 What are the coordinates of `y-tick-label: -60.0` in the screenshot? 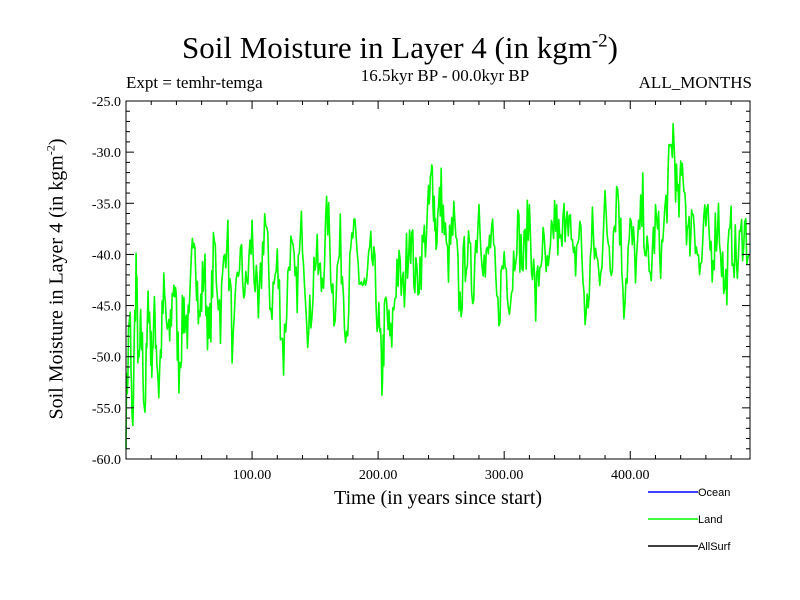 It's located at (106, 460).